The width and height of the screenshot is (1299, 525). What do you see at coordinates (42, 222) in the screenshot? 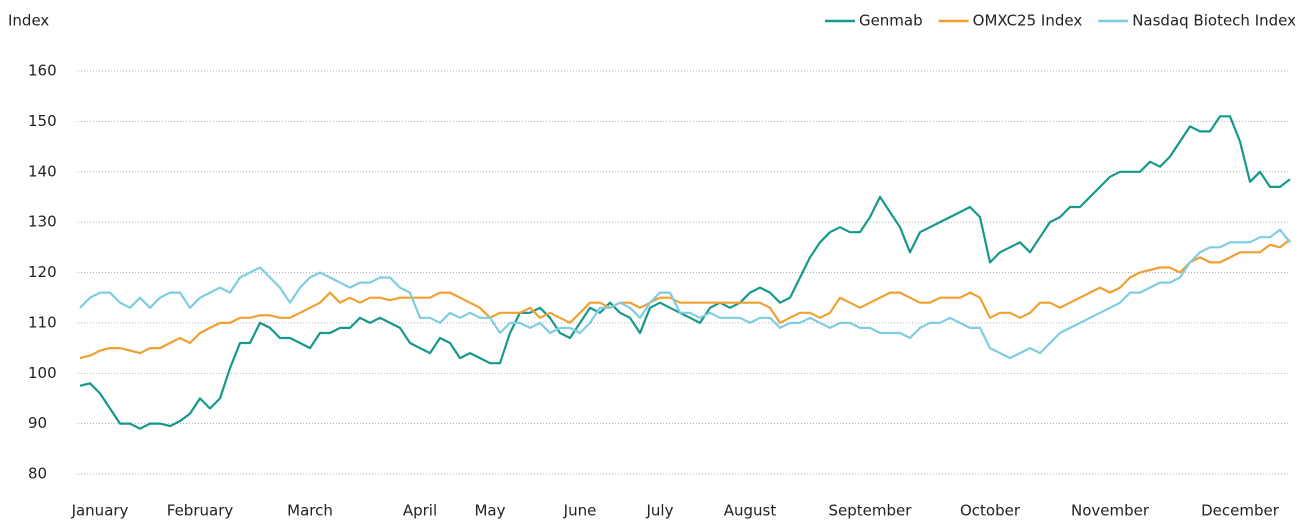
I see `y-tick-label: 130` at bounding box center [42, 222].